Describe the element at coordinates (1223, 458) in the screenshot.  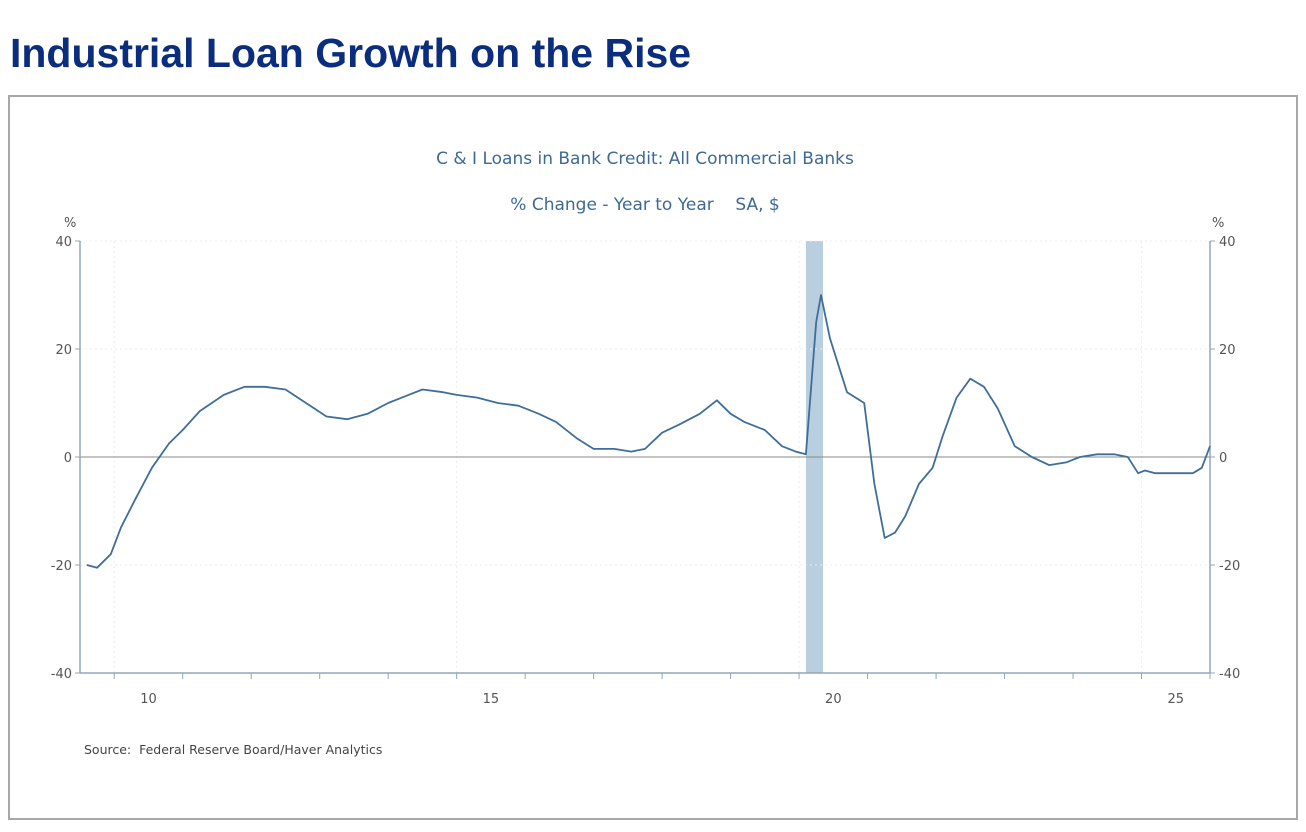
I see `y-tick-label-right: 0` at that location.